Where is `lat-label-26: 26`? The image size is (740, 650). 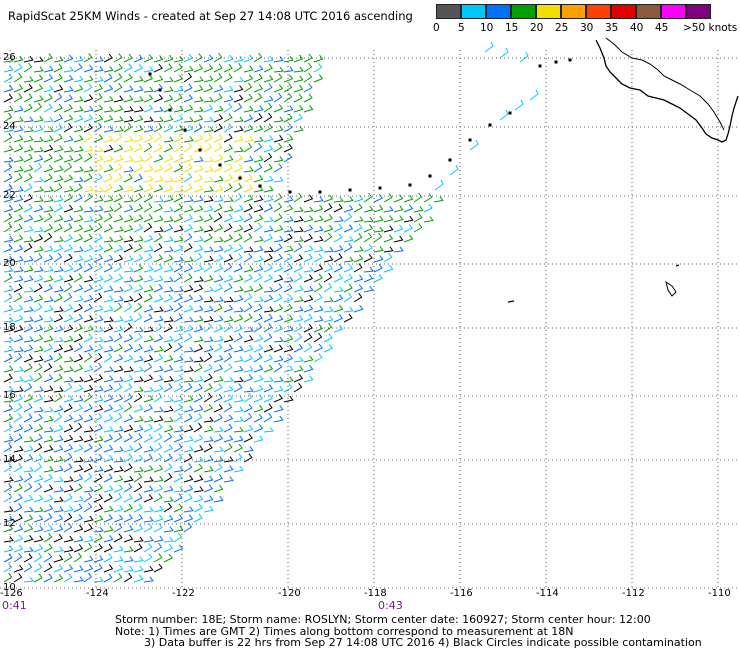 lat-label-26: 26 is located at coordinates (9, 57).